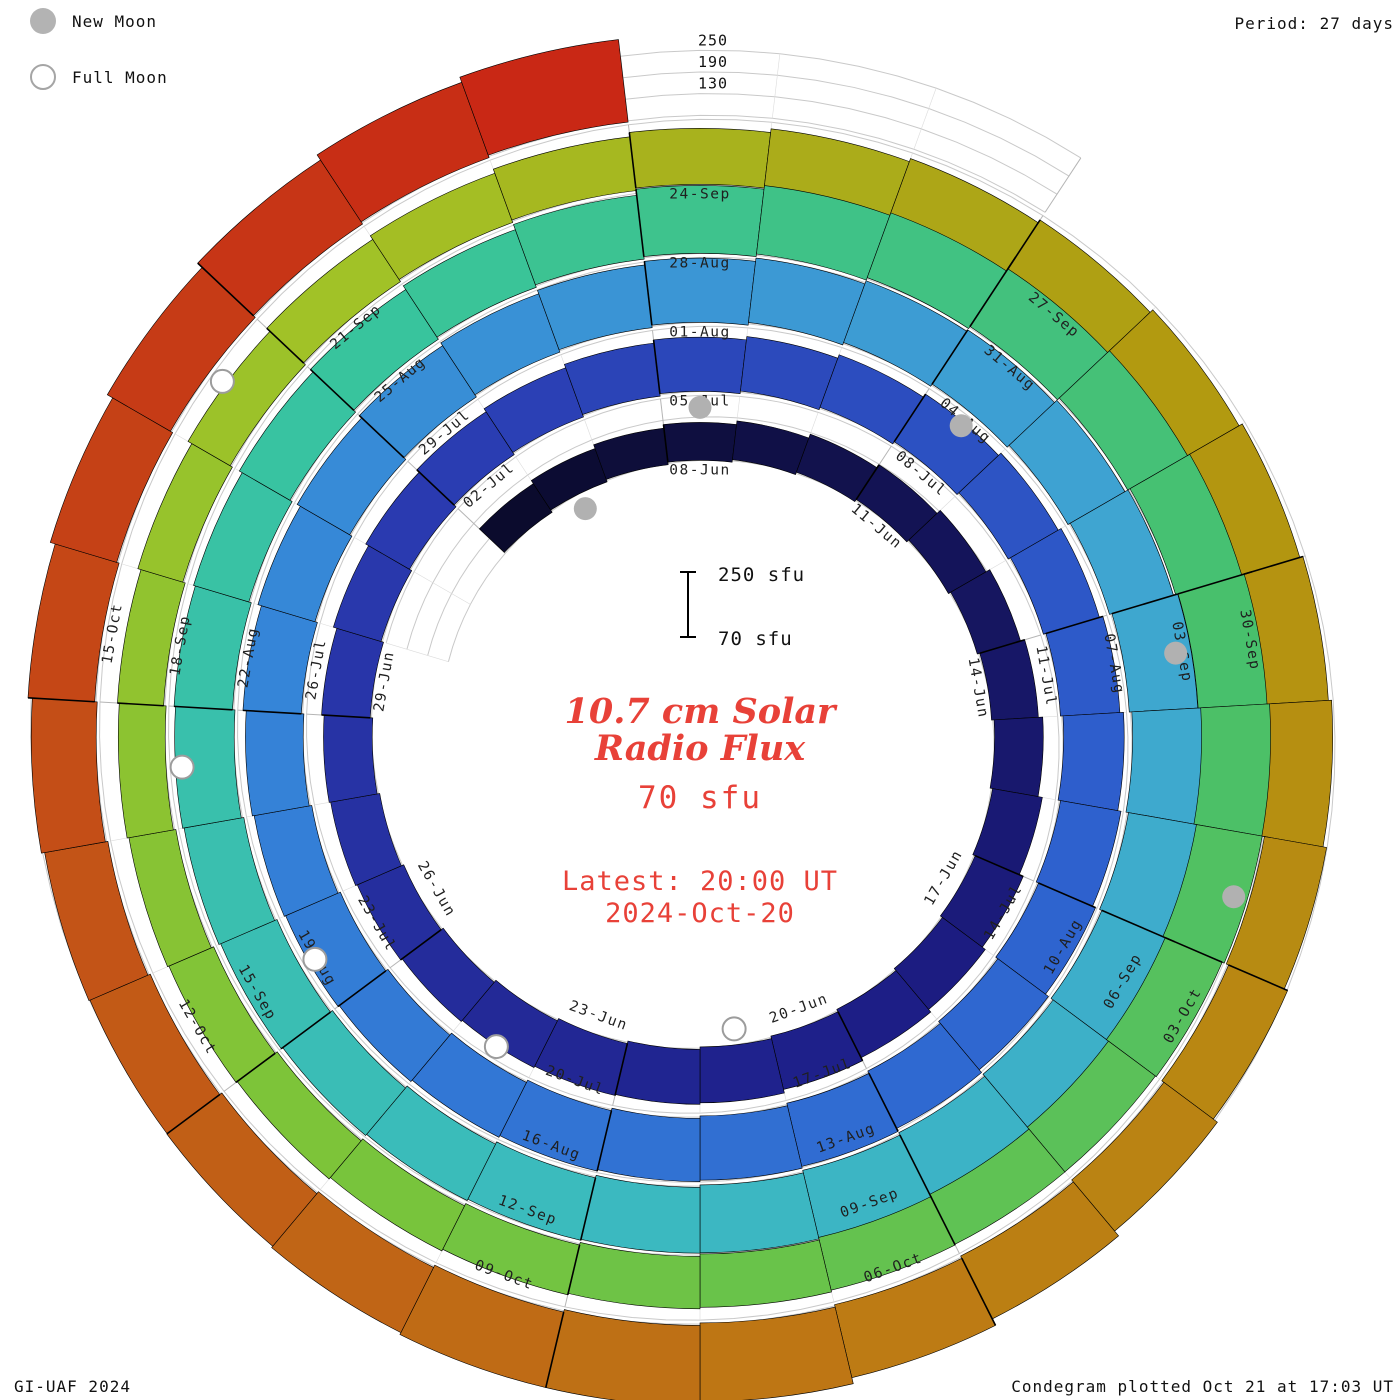 This screenshot has height=1400, width=1400. Describe the element at coordinates (699, 194) in the screenshot. I see `date-label: 24-Sep` at that location.